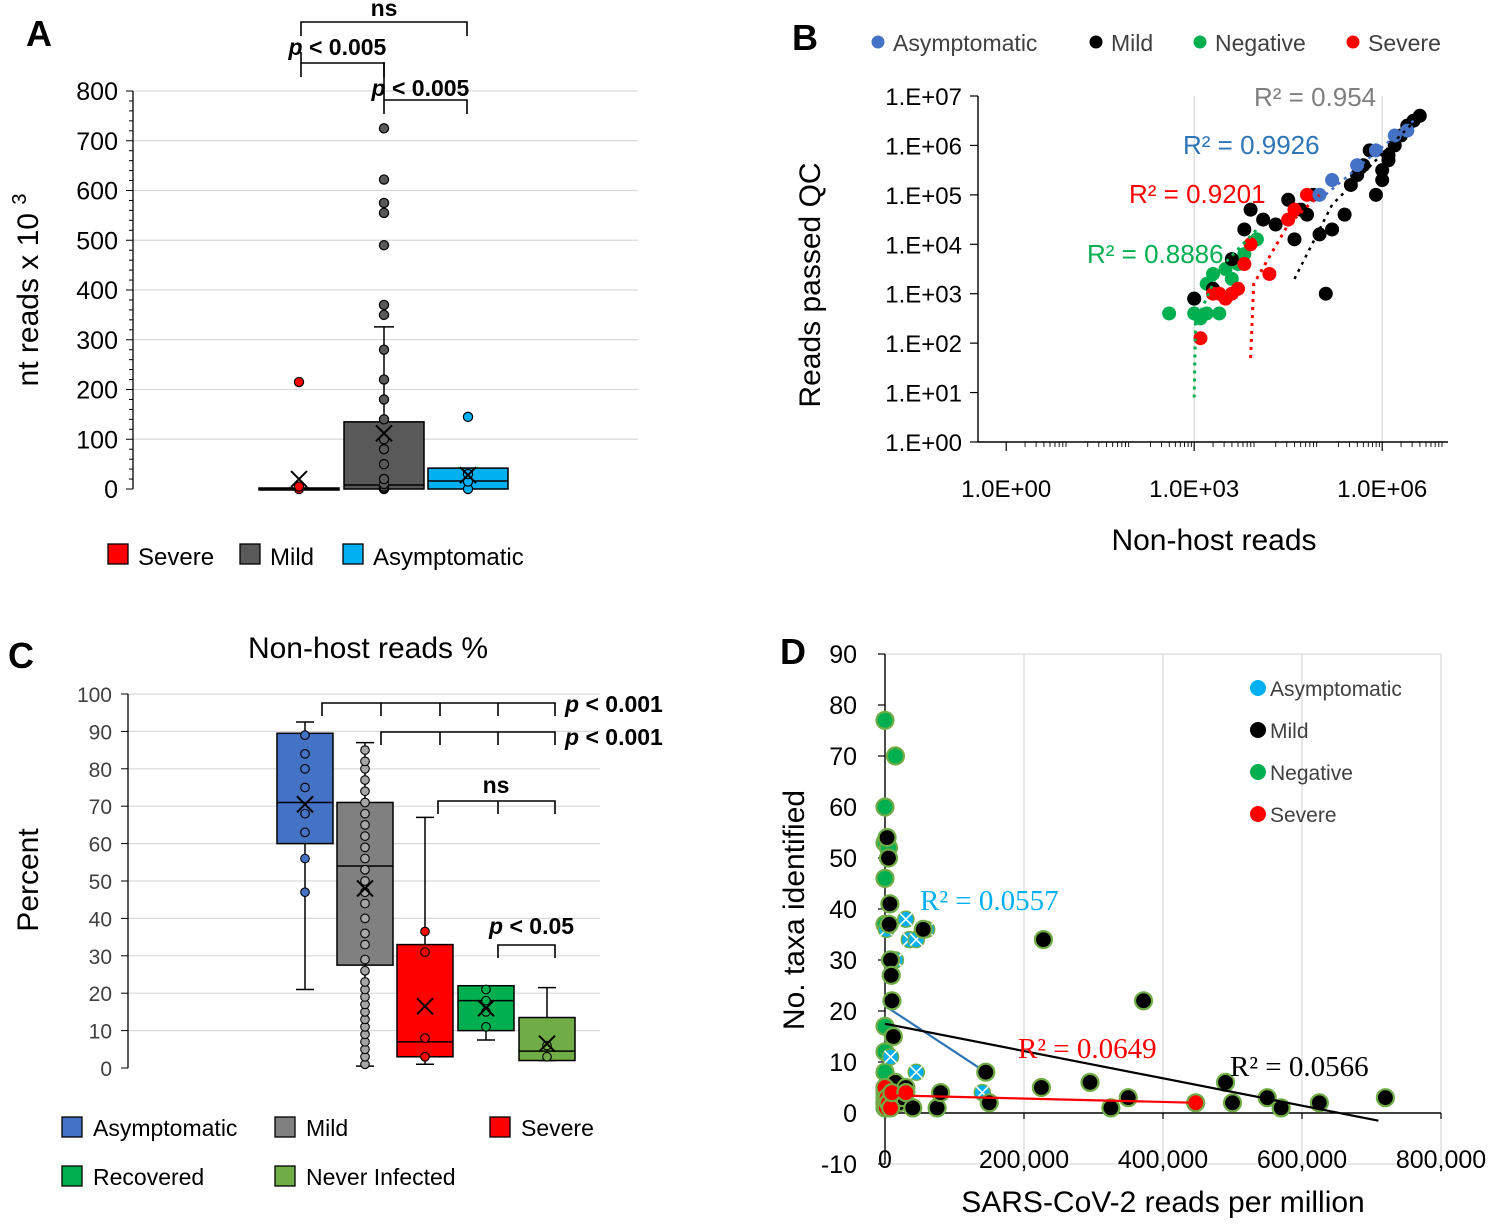 Image resolution: width=1499 pixels, height=1229 pixels. I want to click on y-tick-label: 600, so click(97, 192).